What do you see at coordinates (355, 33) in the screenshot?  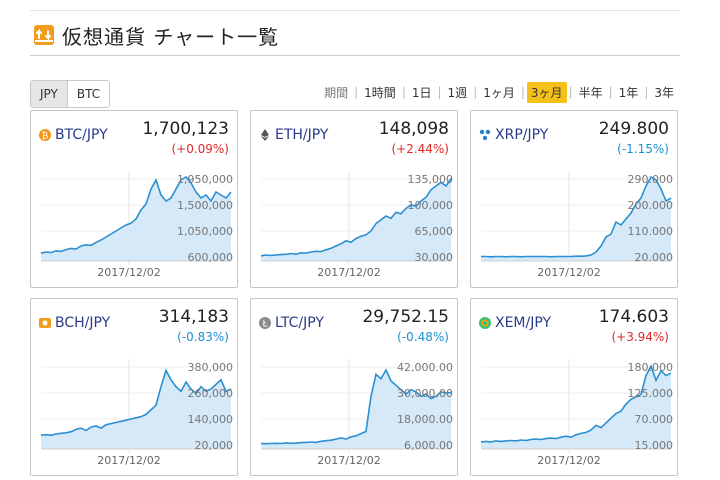 I see `page-header: 仮想通貨 チャート一覧` at bounding box center [355, 33].